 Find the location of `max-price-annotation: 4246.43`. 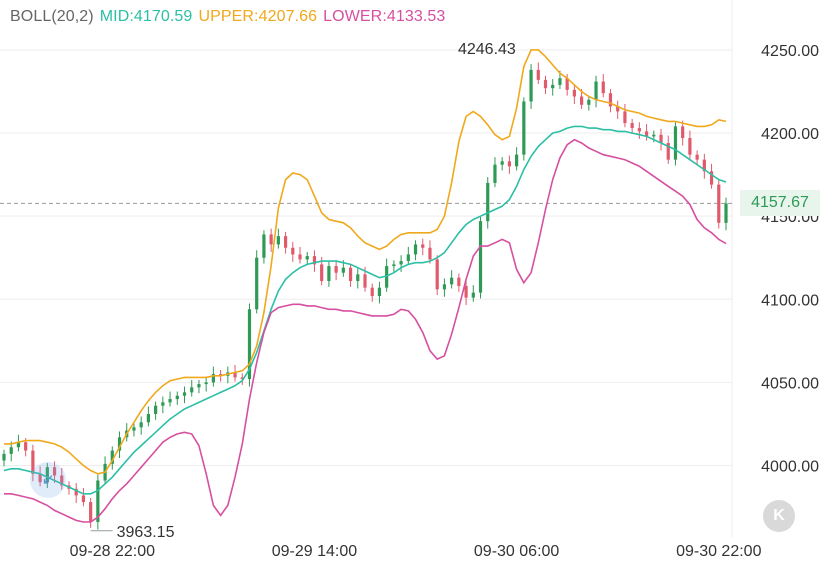

max-price-annotation: 4246.43 is located at coordinates (487, 49).